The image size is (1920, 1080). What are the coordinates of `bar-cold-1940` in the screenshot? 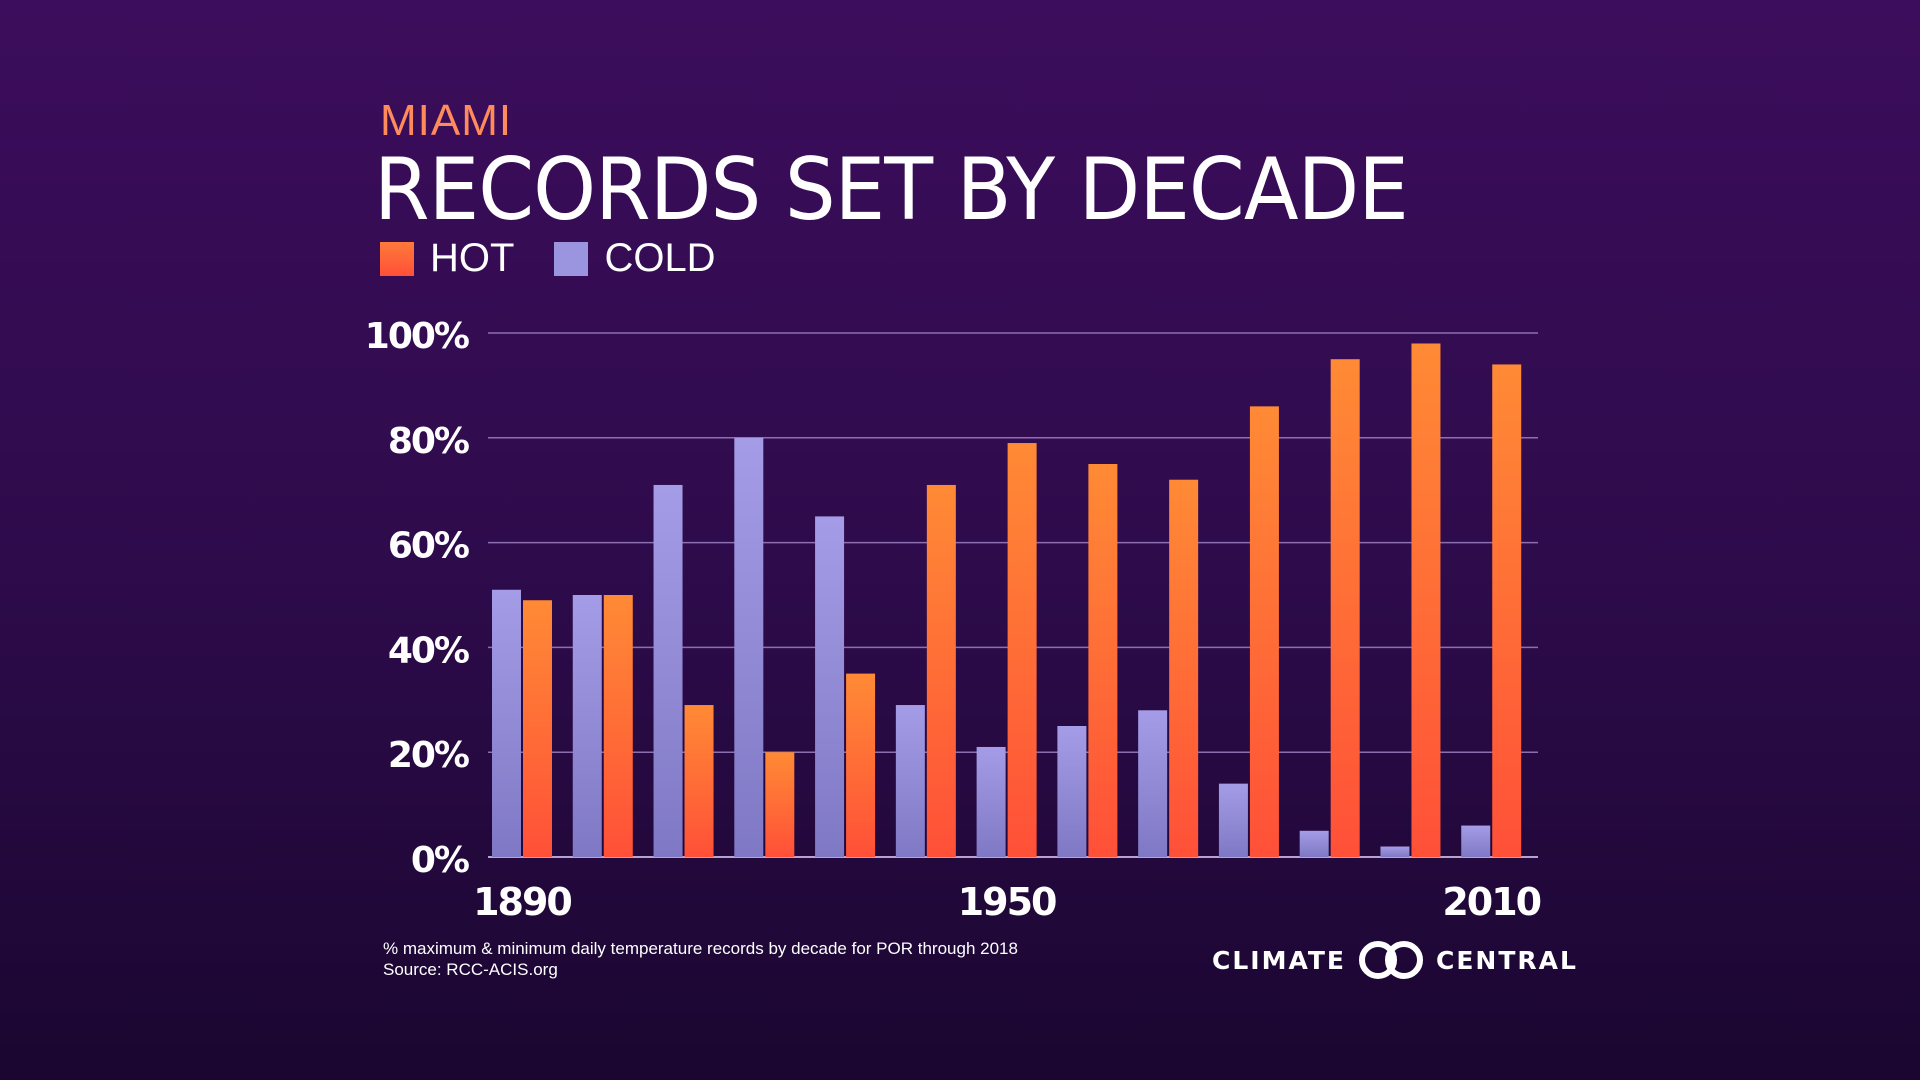 It's located at (910, 781).